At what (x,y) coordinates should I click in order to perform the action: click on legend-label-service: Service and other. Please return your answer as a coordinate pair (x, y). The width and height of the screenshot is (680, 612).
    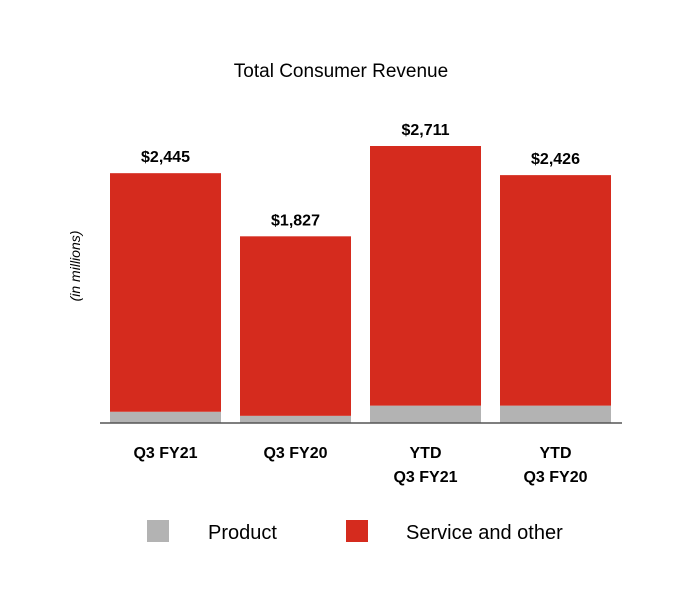
    Looking at the image, I should click on (484, 533).